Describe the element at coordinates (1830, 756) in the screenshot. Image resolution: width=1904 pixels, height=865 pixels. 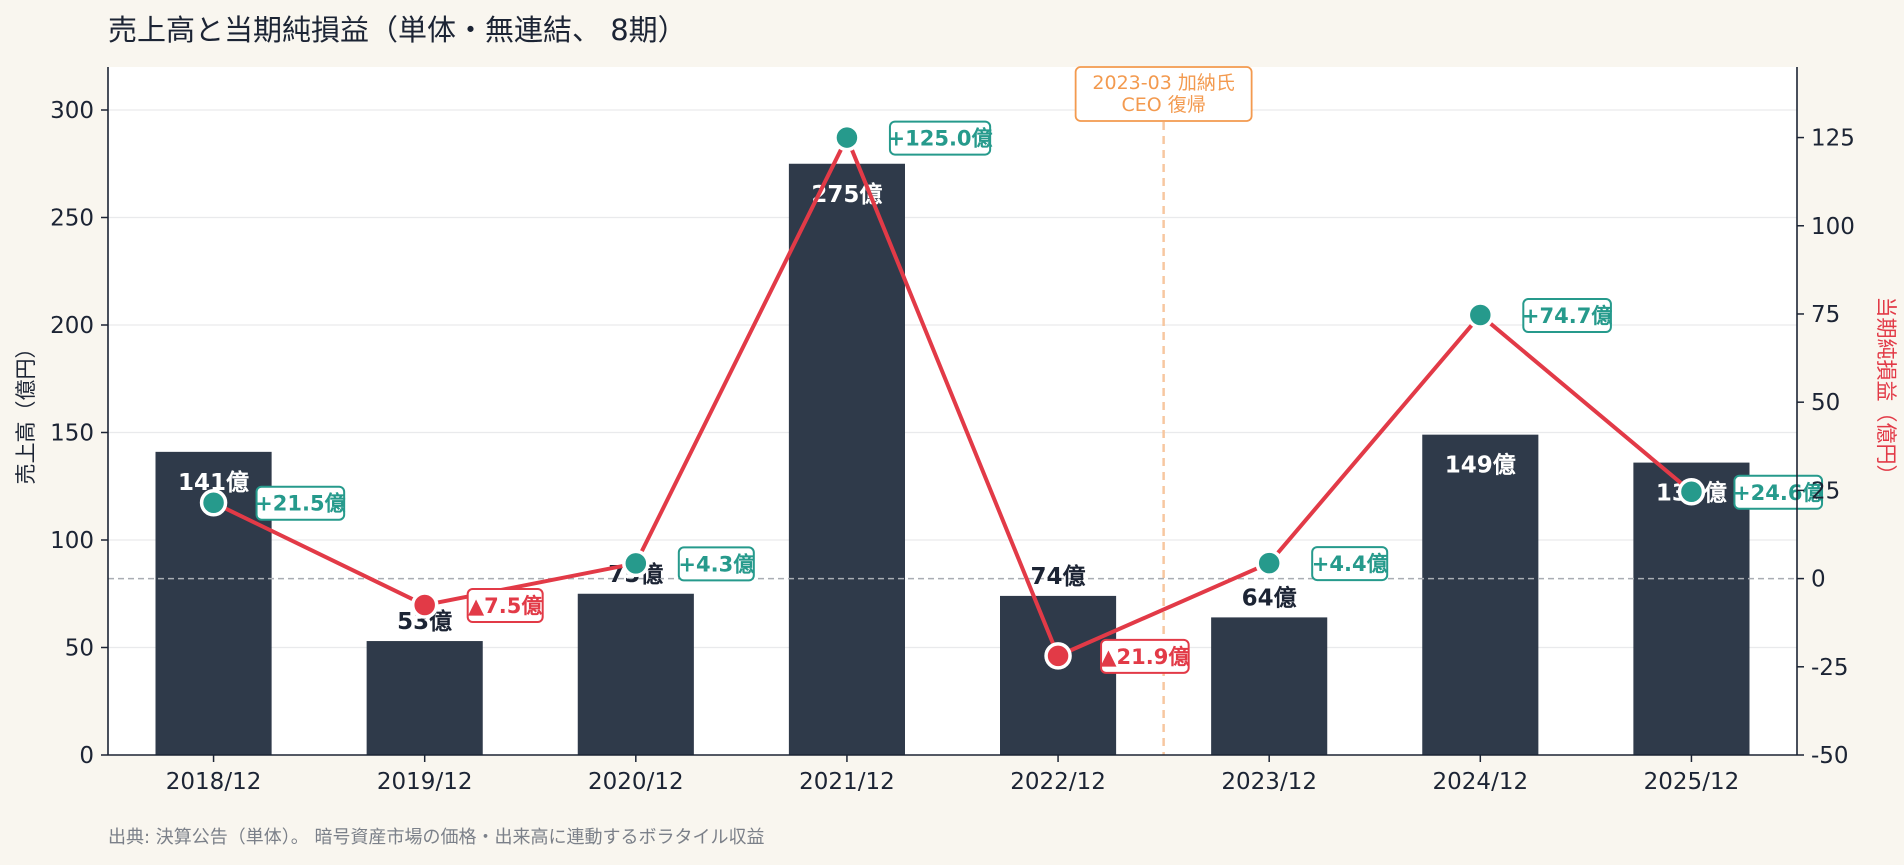
I see `y-right-tick-label: -50` at that location.